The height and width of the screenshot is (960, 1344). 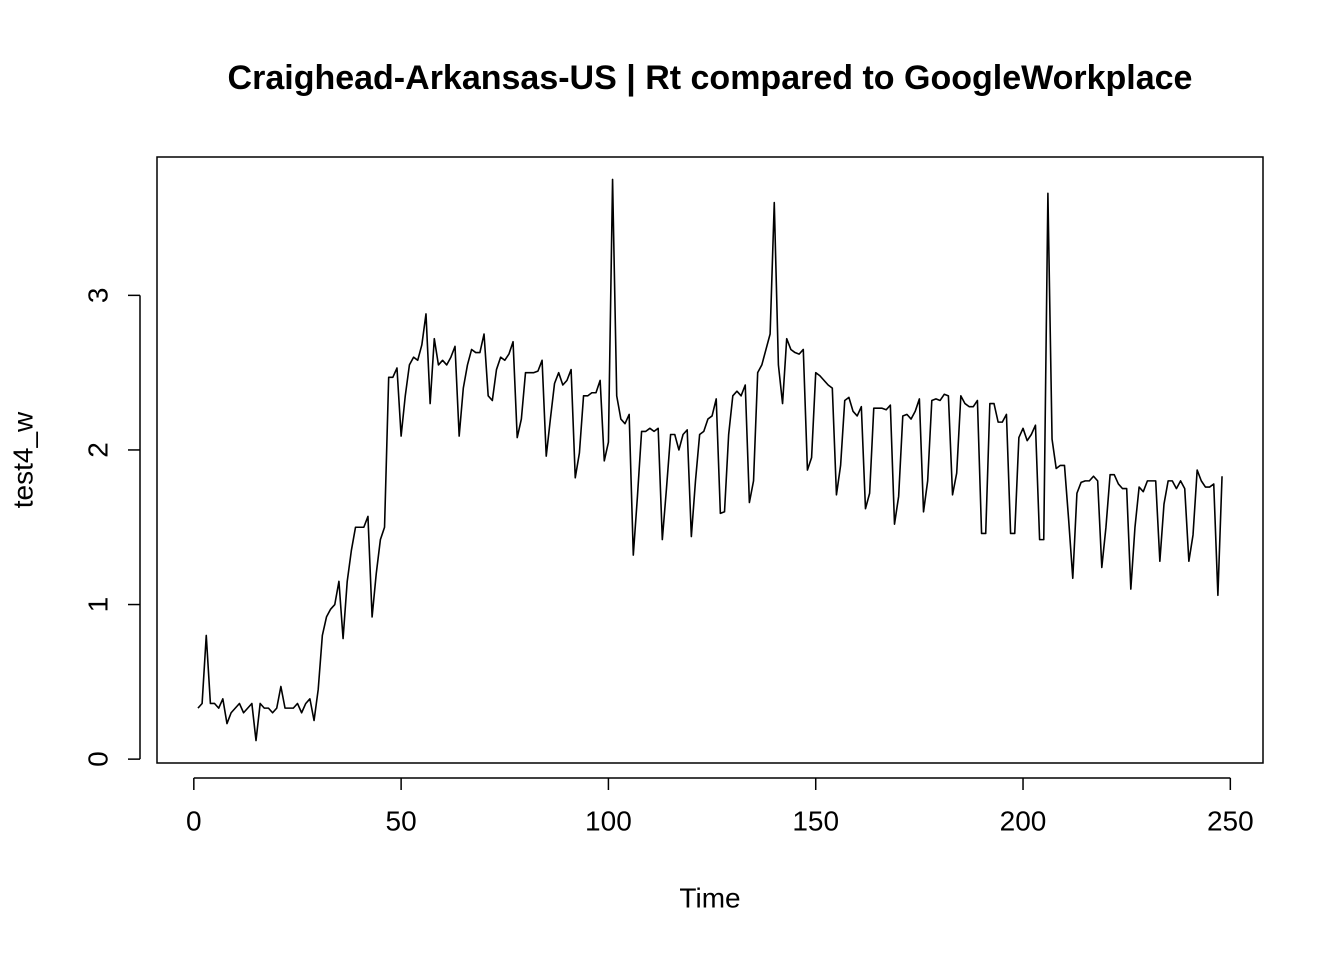 I want to click on x-tick-label: 200, so click(x=1023, y=820).